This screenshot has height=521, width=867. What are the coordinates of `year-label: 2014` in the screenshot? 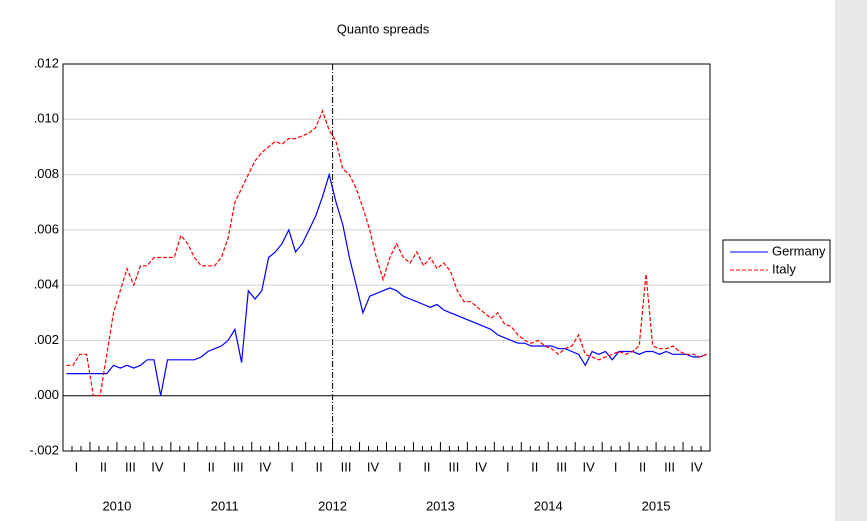 It's located at (548, 505).